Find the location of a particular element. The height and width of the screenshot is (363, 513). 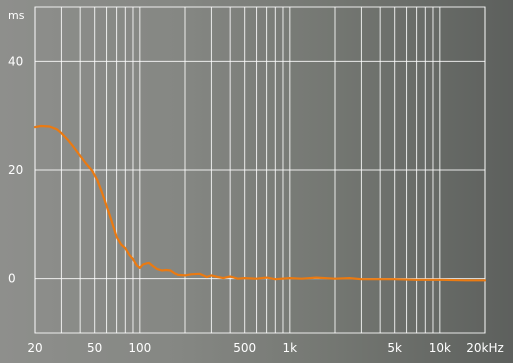

x-tick-label: 1k is located at coordinates (290, 348).